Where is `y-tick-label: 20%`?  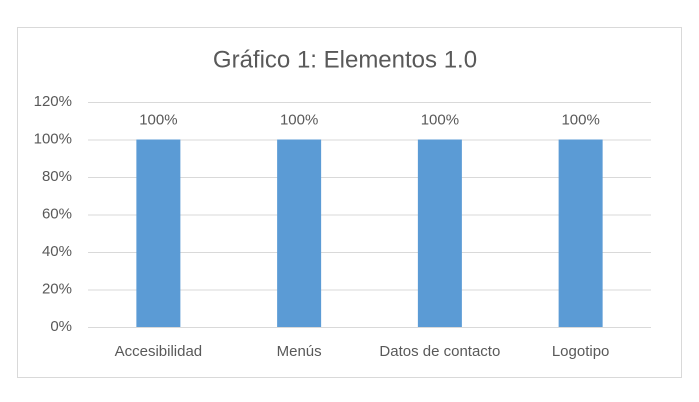 y-tick-label: 20% is located at coordinates (57, 288).